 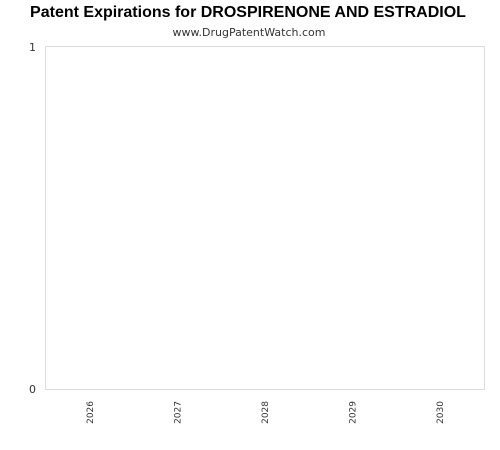 I want to click on x-tick-label: 2026, so click(x=91, y=412).